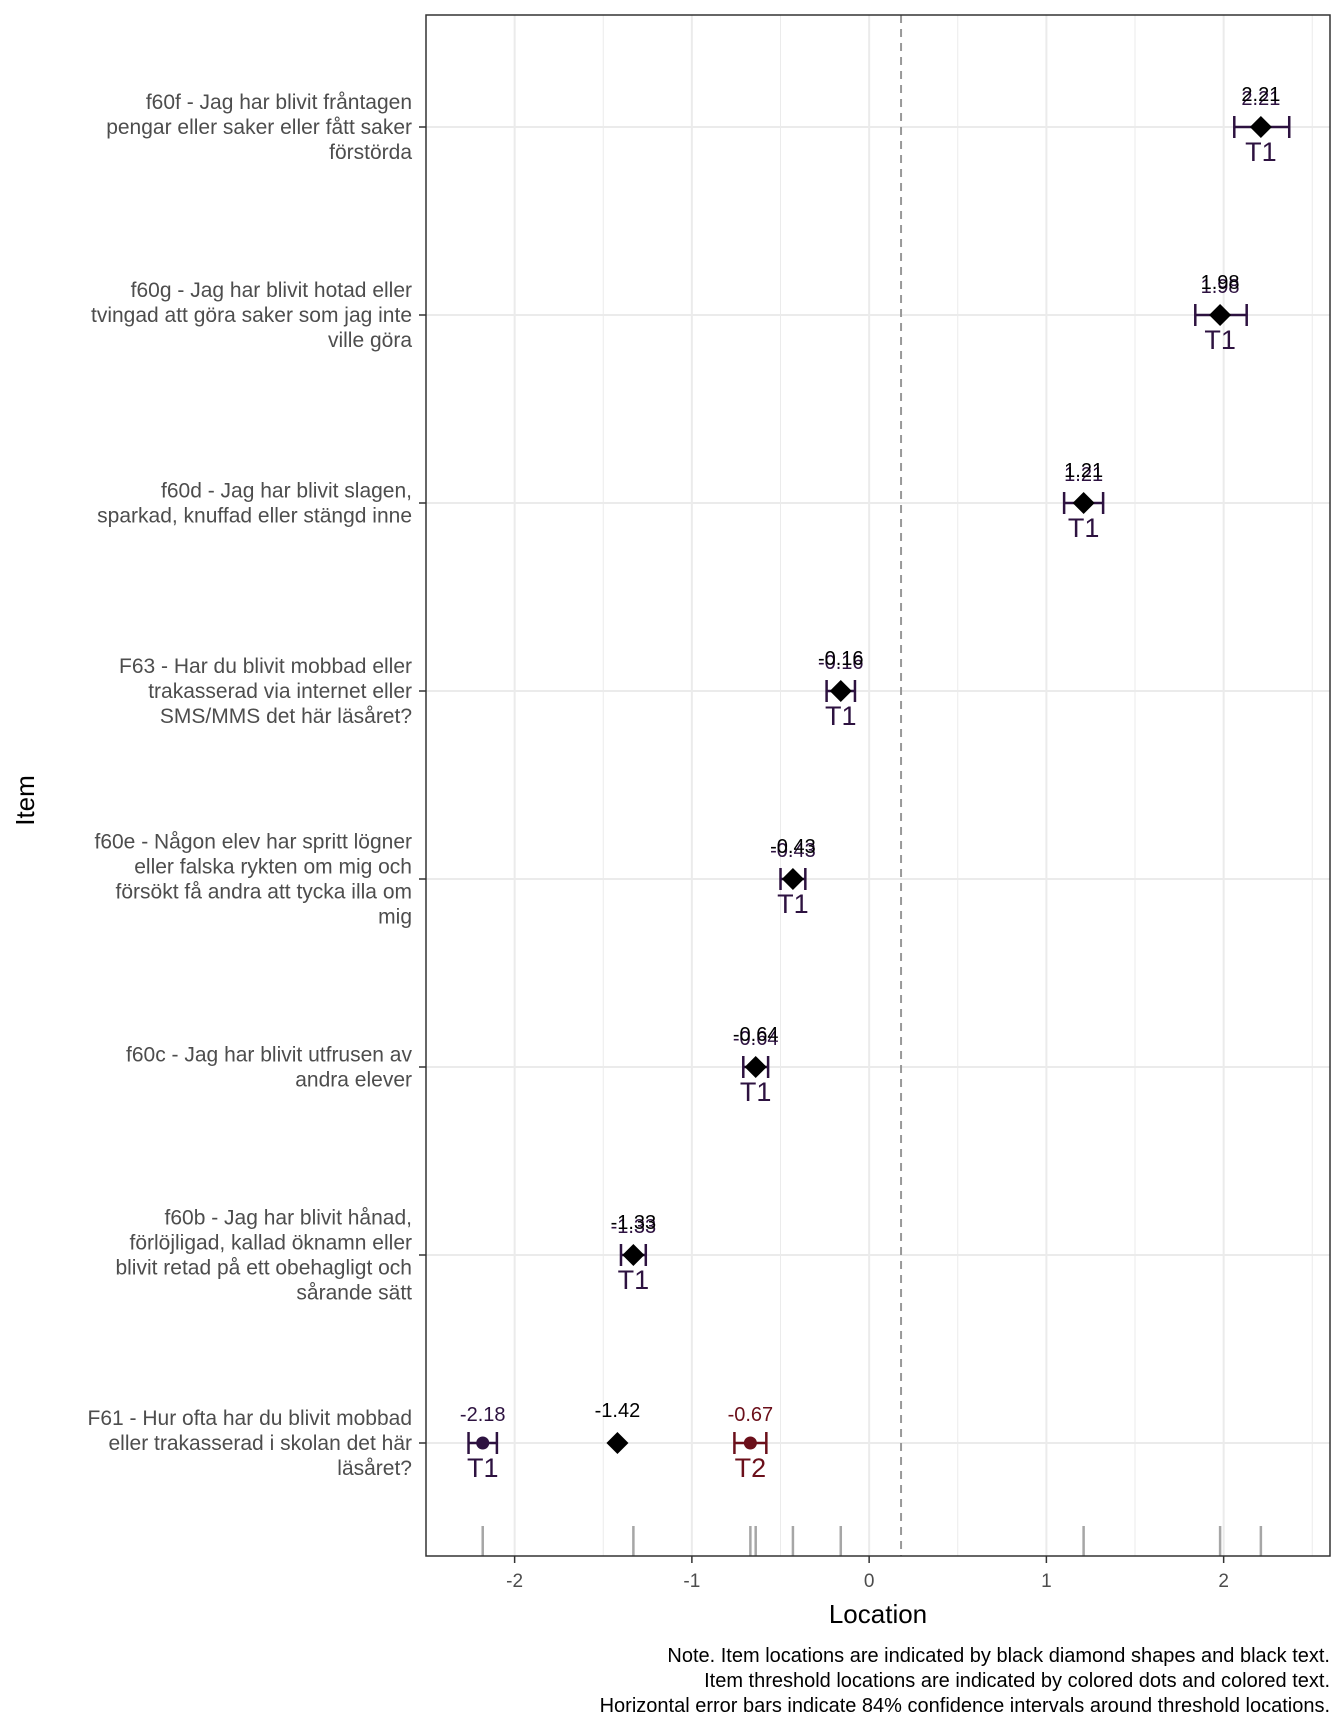 The height and width of the screenshot is (1733, 1344). What do you see at coordinates (1260, 95) in the screenshot?
I see `item-location-label: 2.21` at bounding box center [1260, 95].